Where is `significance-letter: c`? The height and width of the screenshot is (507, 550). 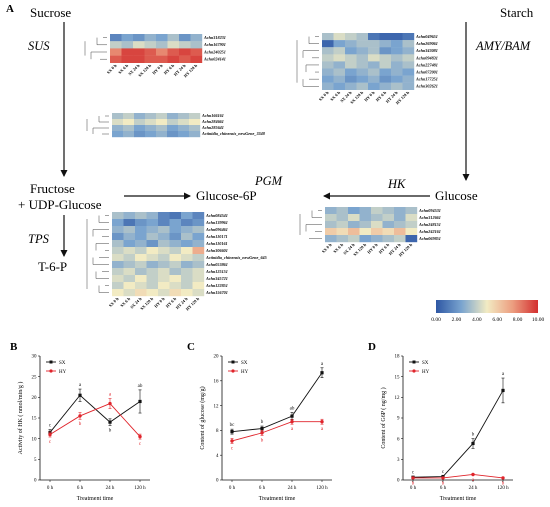 significance-letter: c is located at coordinates (50, 426).